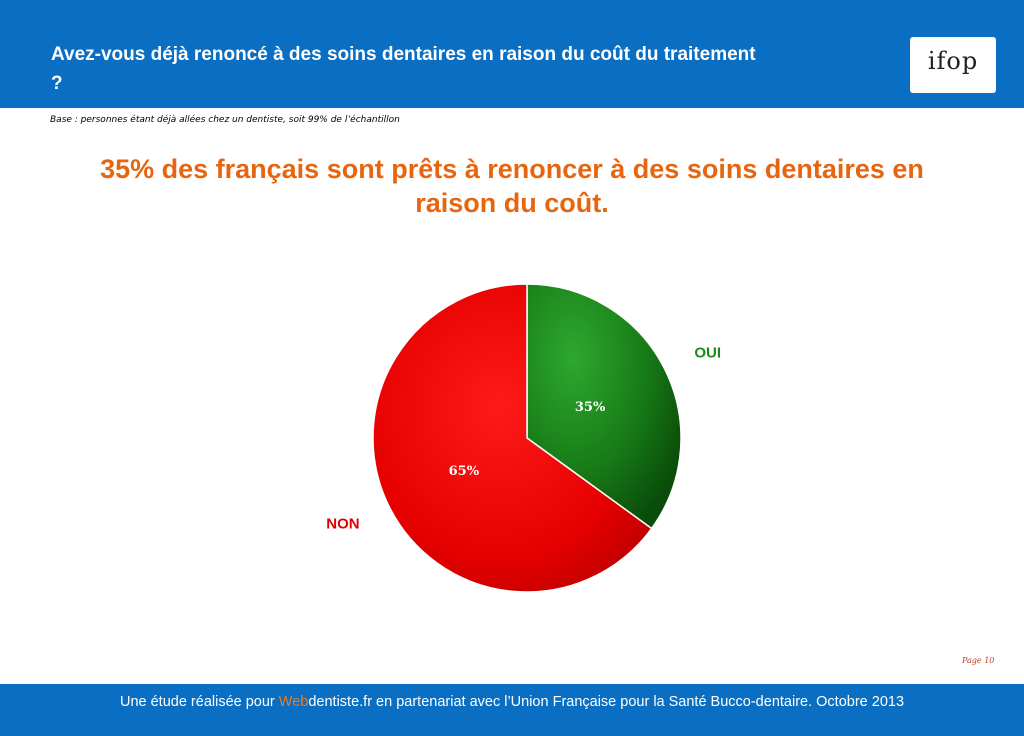  I want to click on page-number: Page 10, so click(978, 660).